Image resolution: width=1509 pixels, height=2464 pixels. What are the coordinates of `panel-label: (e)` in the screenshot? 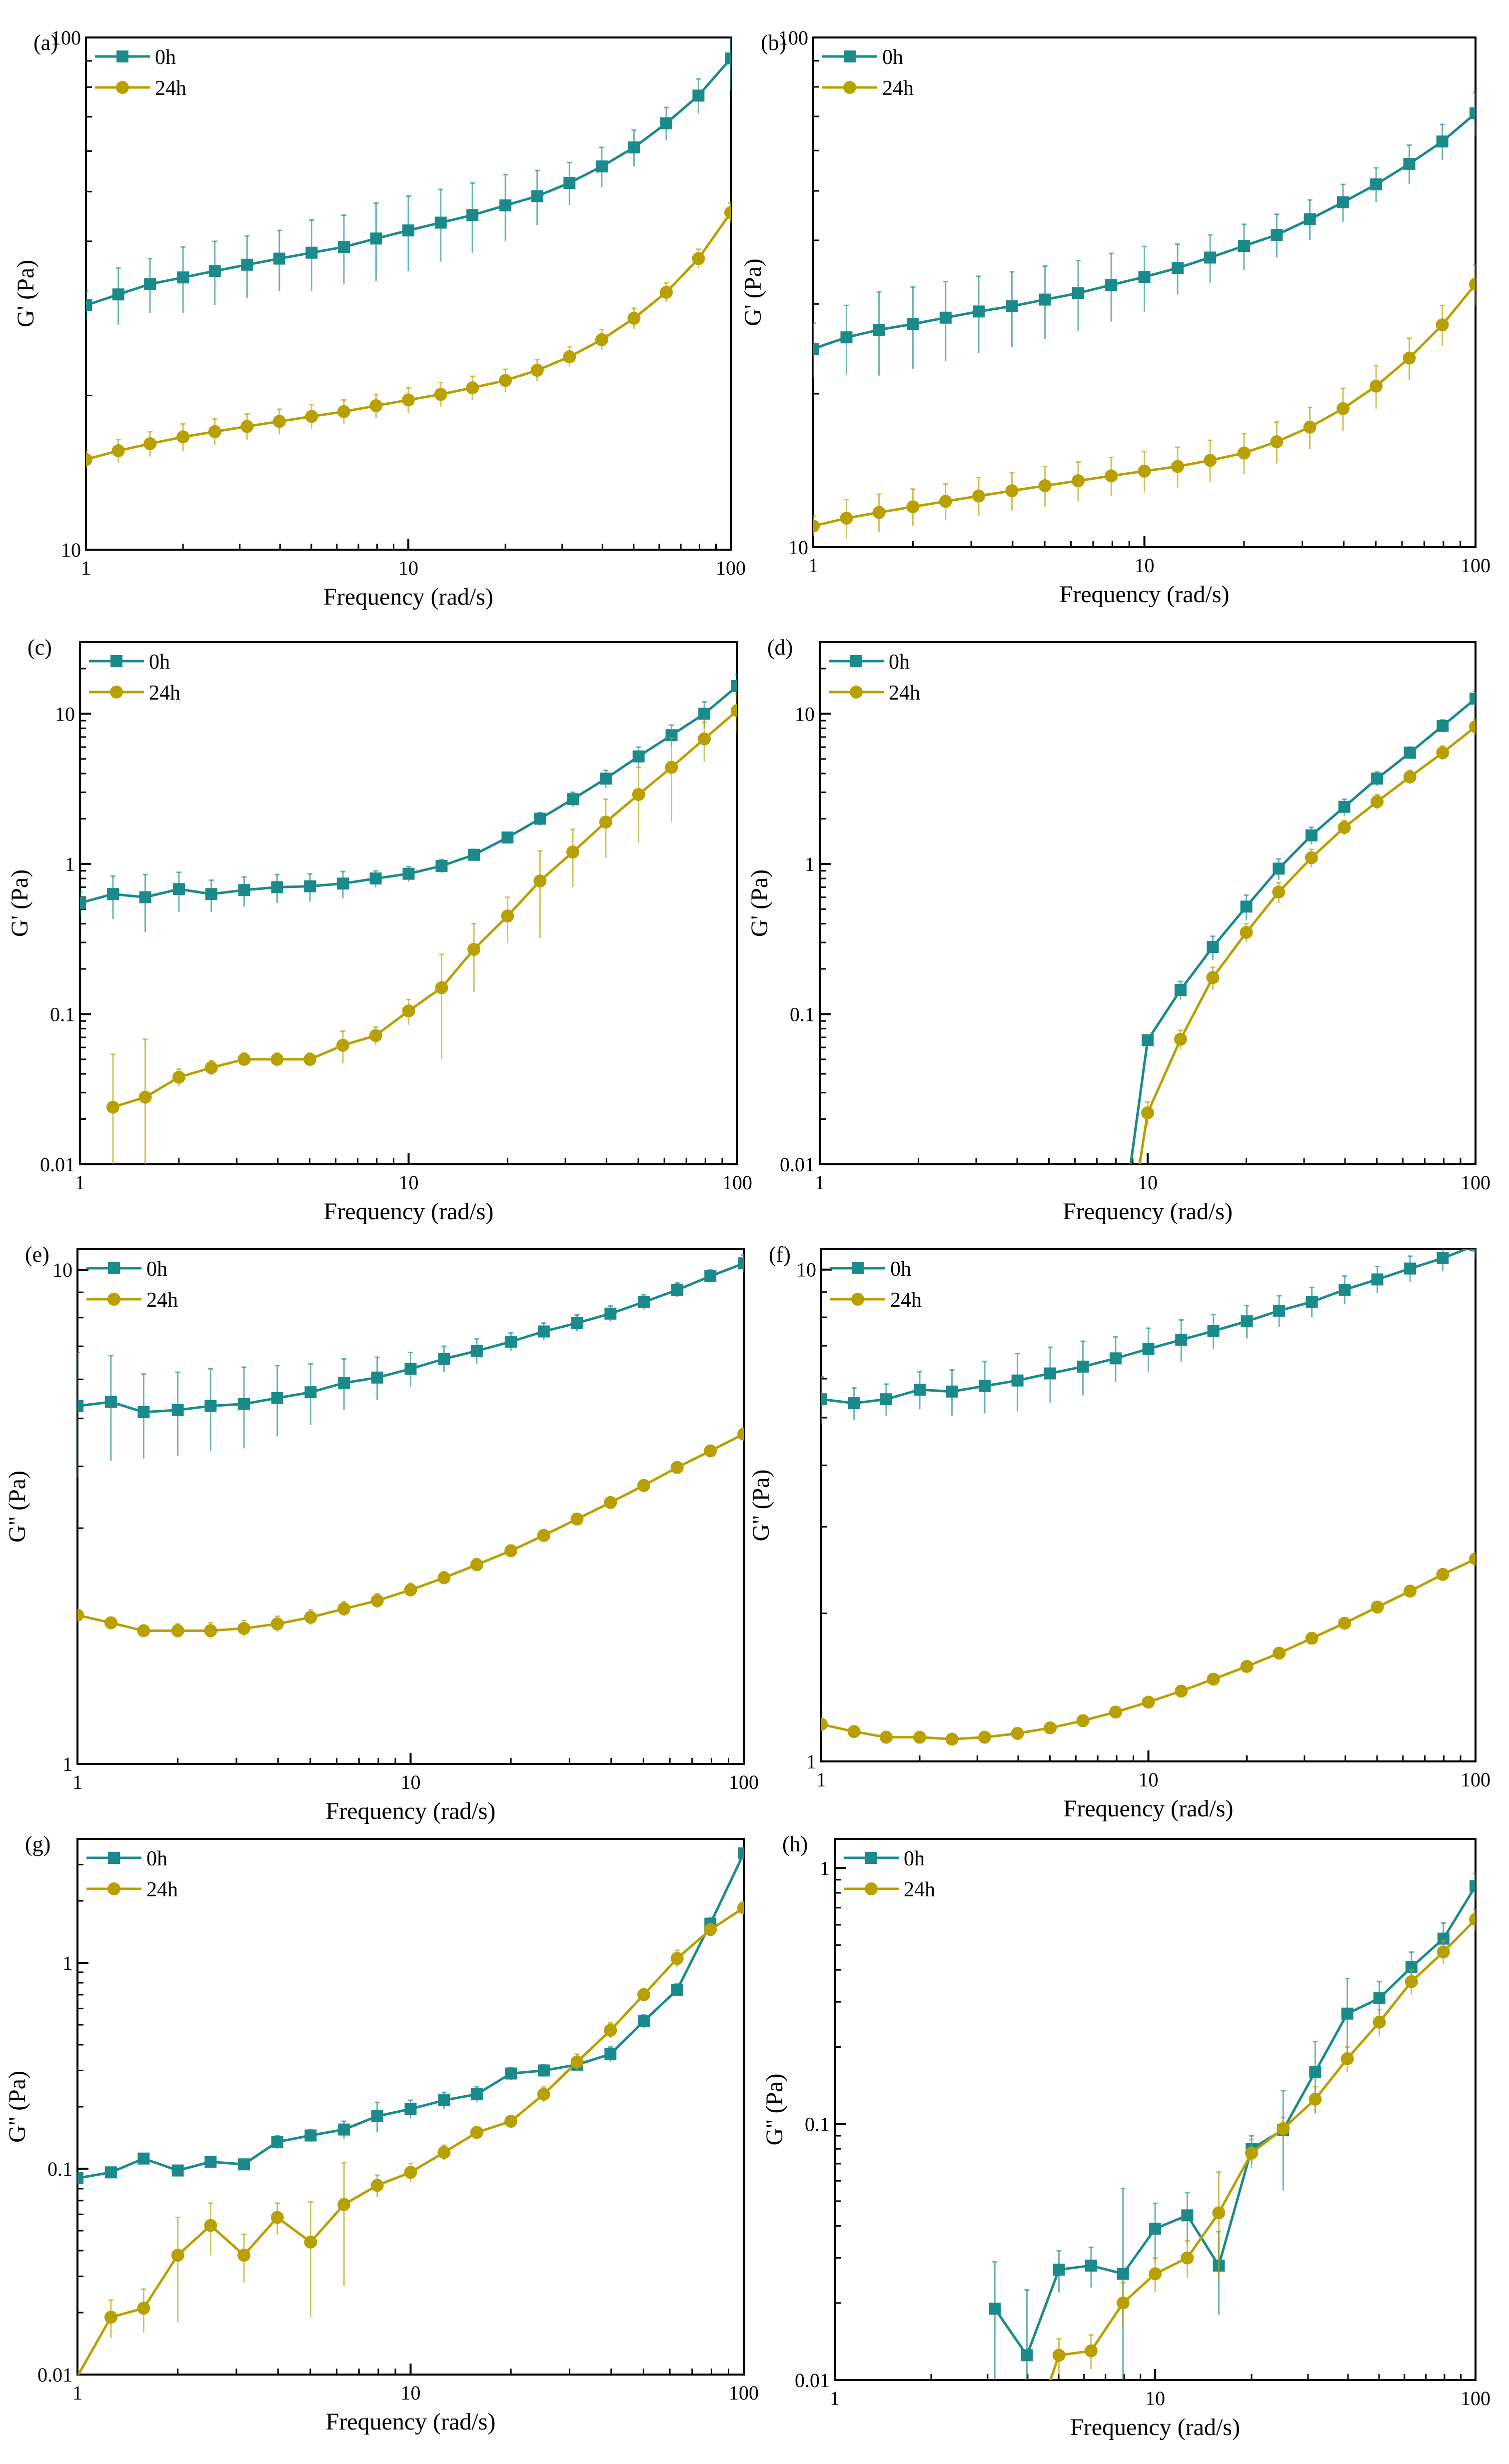 It's located at (37, 1254).